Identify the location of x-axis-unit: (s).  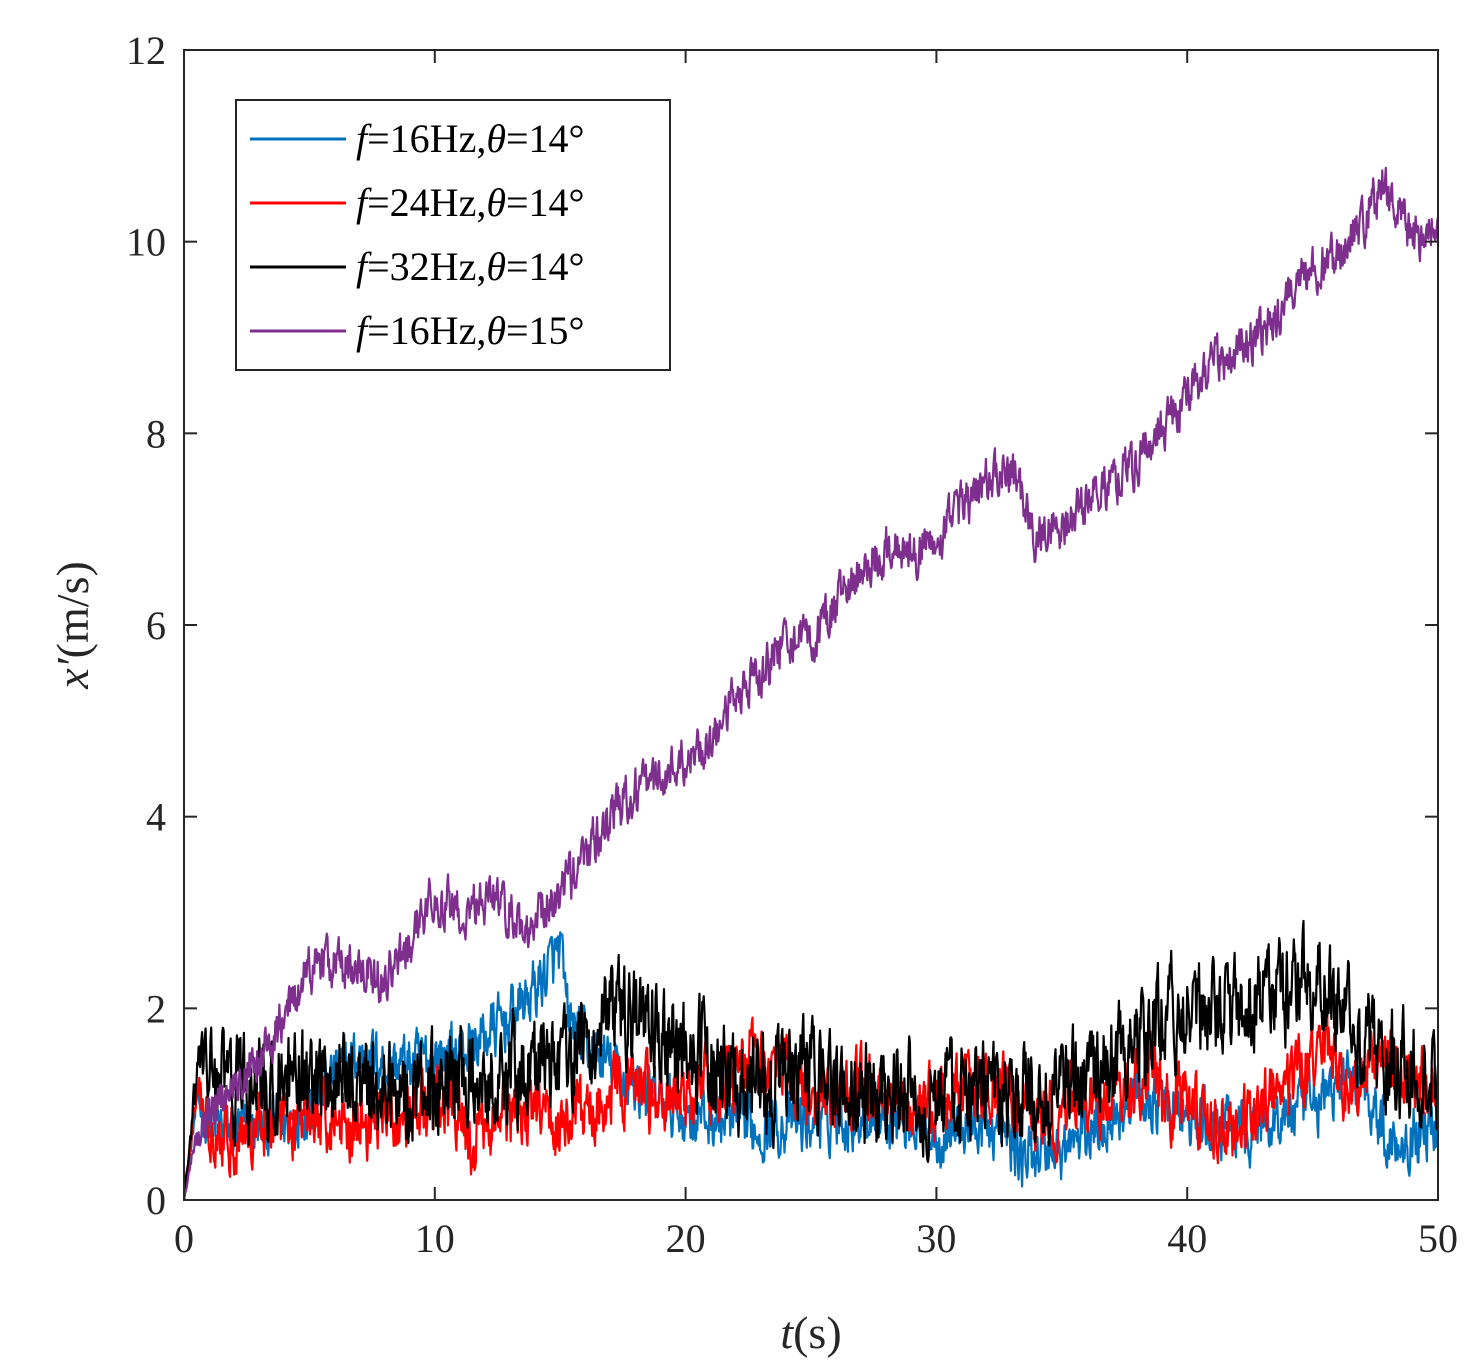
(817, 1332).